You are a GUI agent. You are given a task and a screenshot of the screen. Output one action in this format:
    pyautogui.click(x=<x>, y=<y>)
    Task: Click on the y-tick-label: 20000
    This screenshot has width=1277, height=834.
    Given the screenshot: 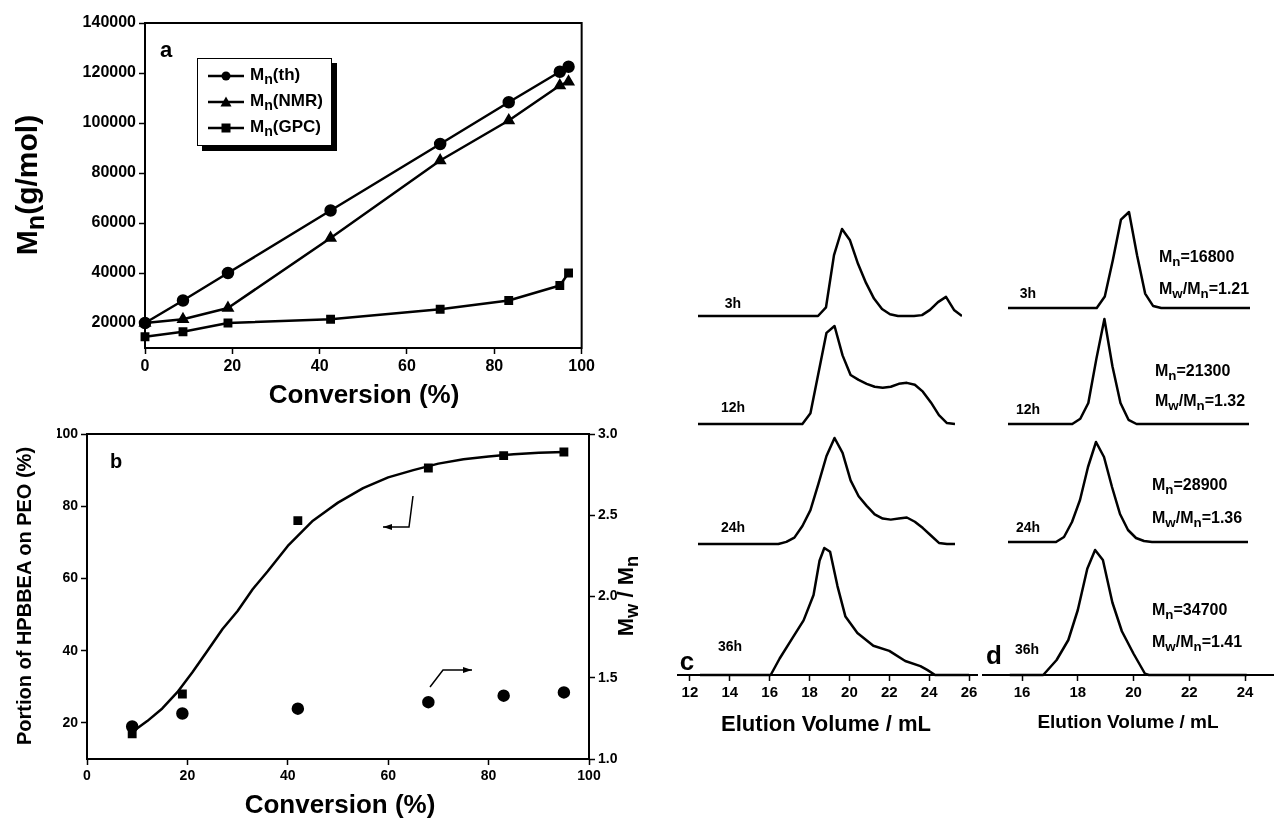 What is the action you would take?
    pyautogui.click(x=114, y=322)
    